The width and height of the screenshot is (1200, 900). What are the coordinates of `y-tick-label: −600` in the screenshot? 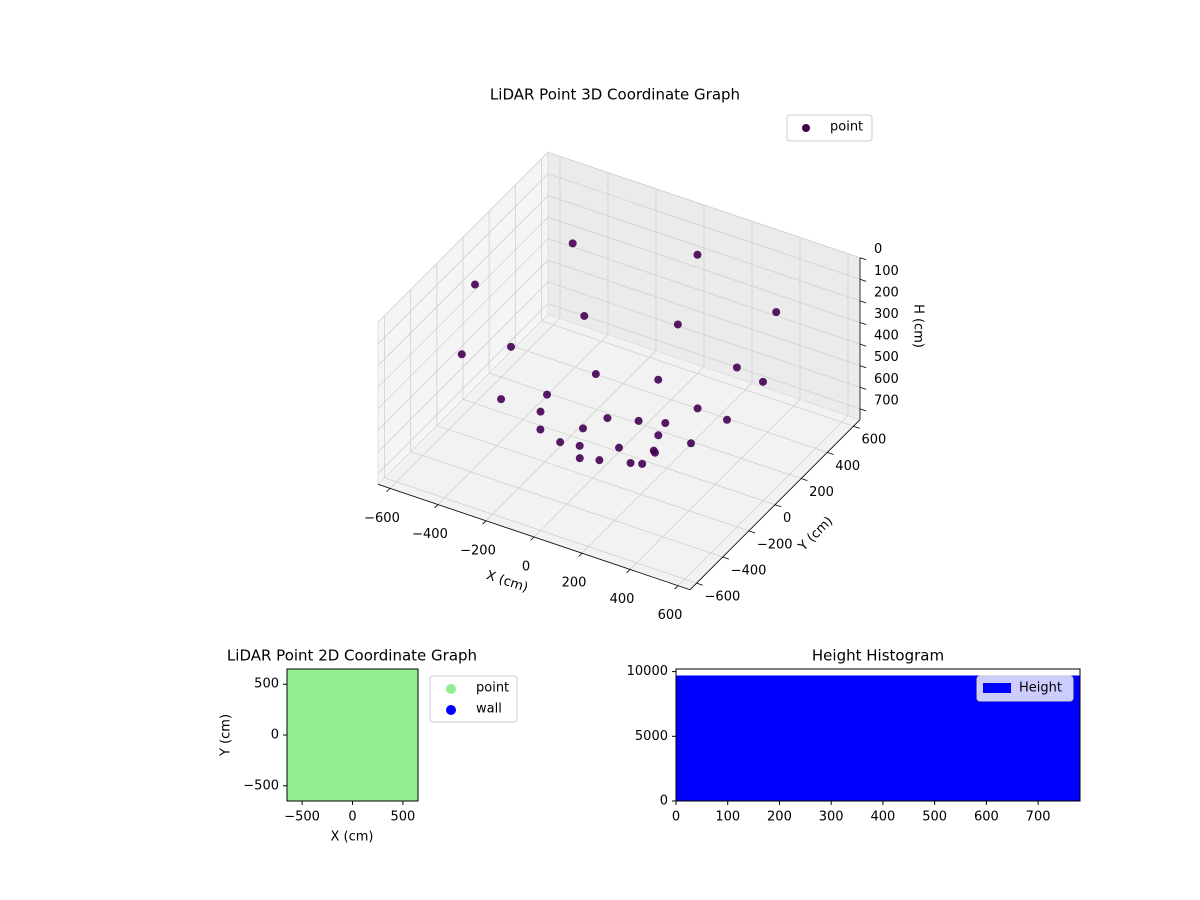 It's located at (723, 597).